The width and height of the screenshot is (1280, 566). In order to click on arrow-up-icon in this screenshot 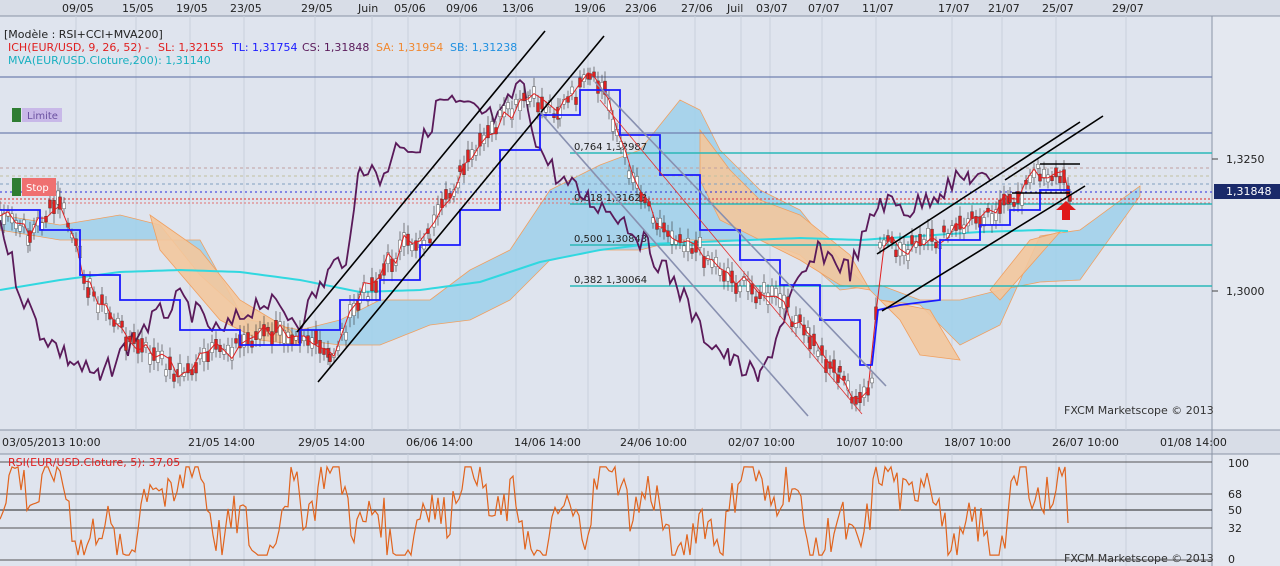, I will do `click(1066, 210)`.